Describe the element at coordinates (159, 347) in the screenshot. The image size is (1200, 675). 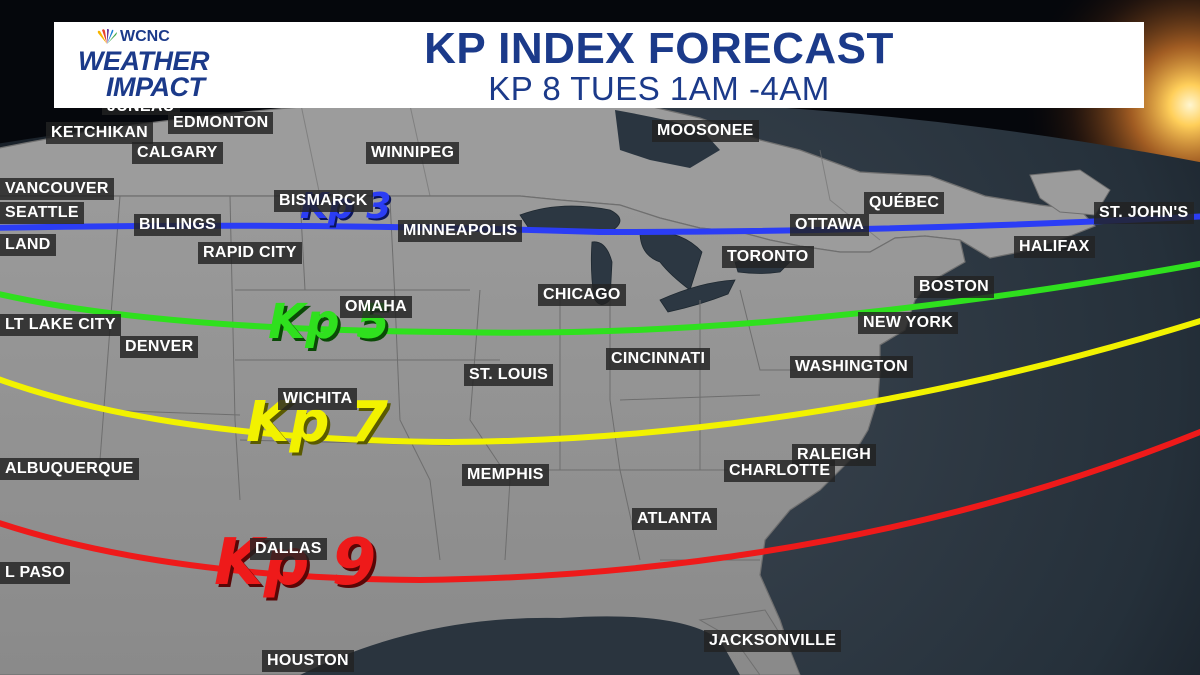
I see `city-label-denver: DENVER` at that location.